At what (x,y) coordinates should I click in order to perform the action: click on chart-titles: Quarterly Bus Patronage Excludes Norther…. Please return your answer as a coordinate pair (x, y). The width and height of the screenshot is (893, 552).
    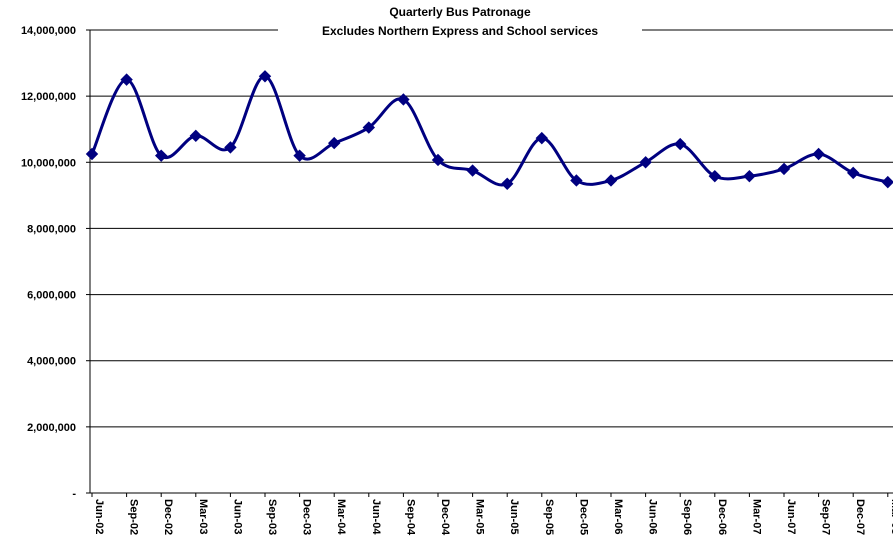
    Looking at the image, I should click on (460, 21).